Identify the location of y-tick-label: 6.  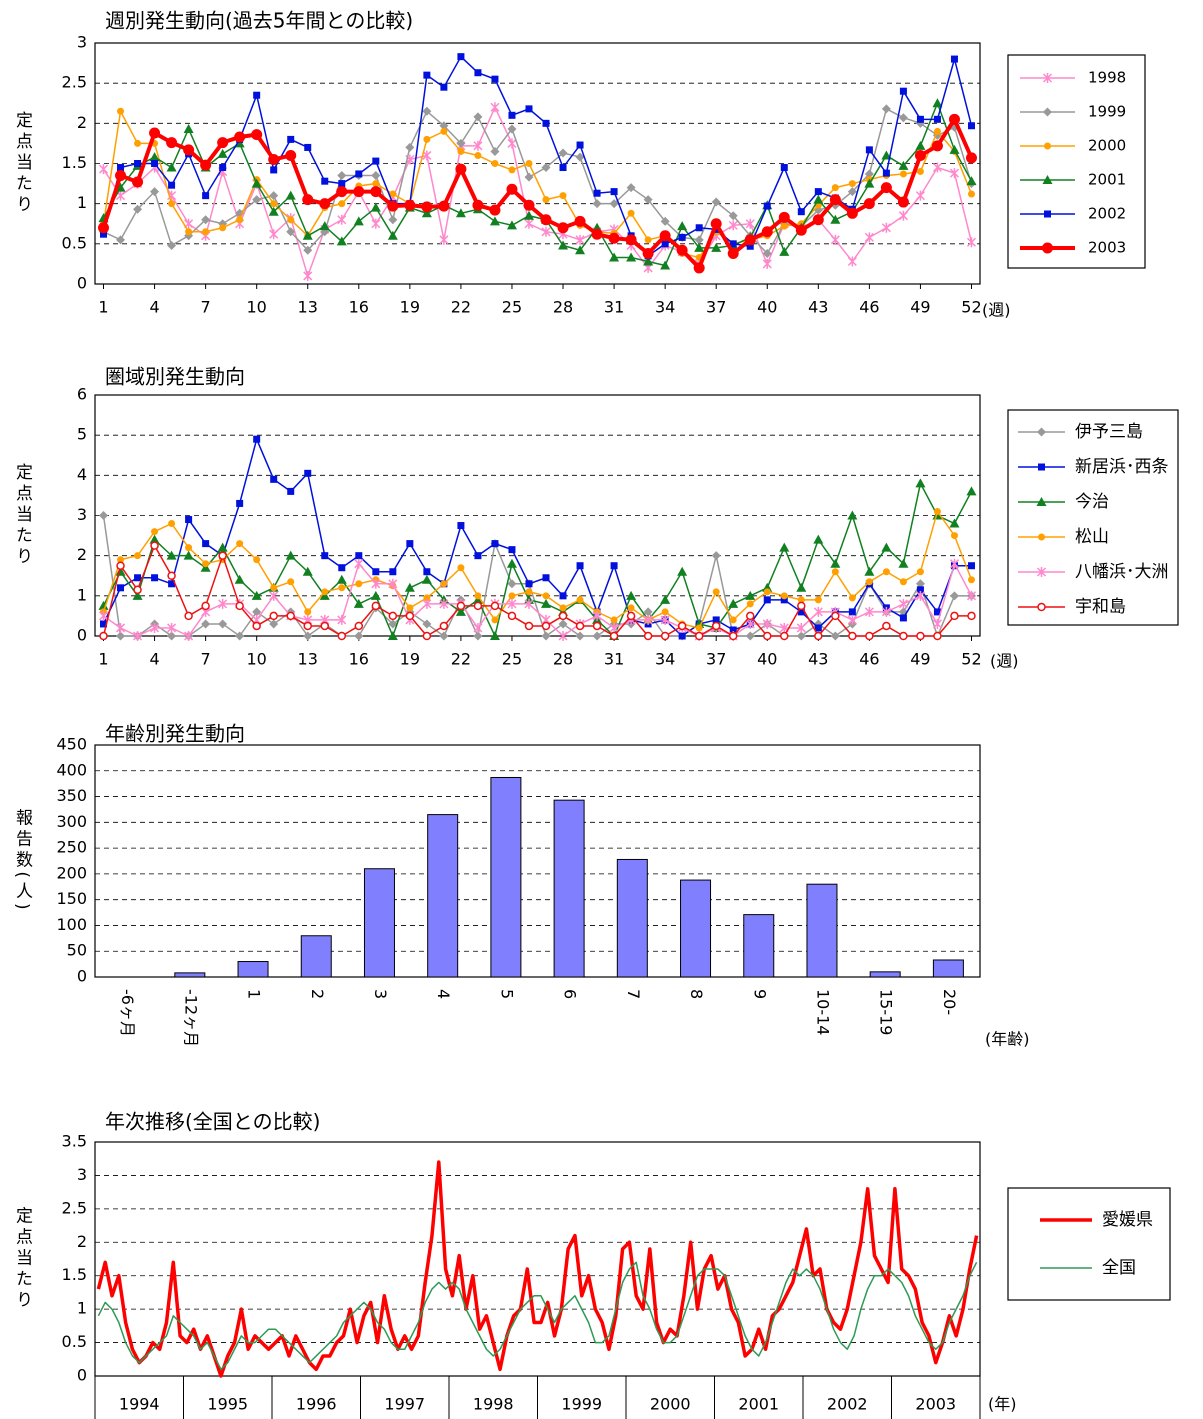
(82, 394).